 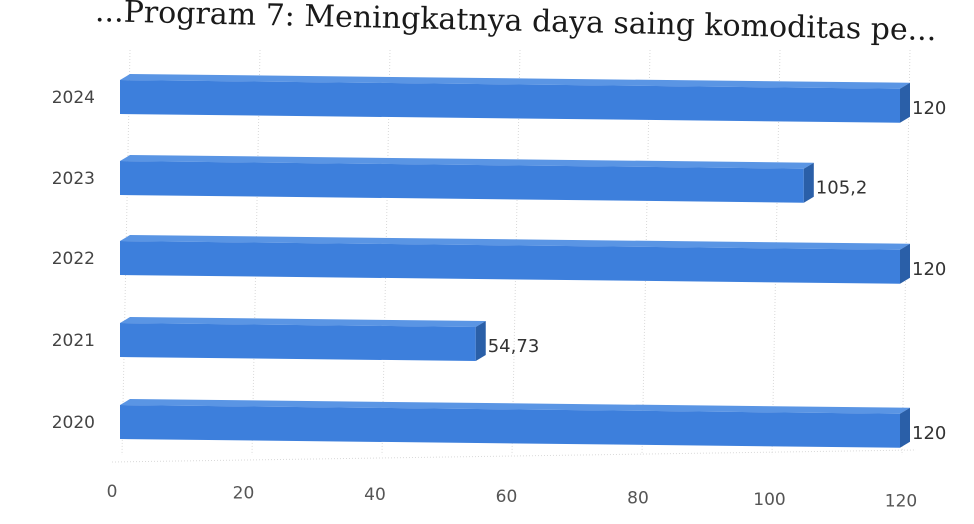 I want to click on x-tick-label: 20, so click(x=244, y=494).